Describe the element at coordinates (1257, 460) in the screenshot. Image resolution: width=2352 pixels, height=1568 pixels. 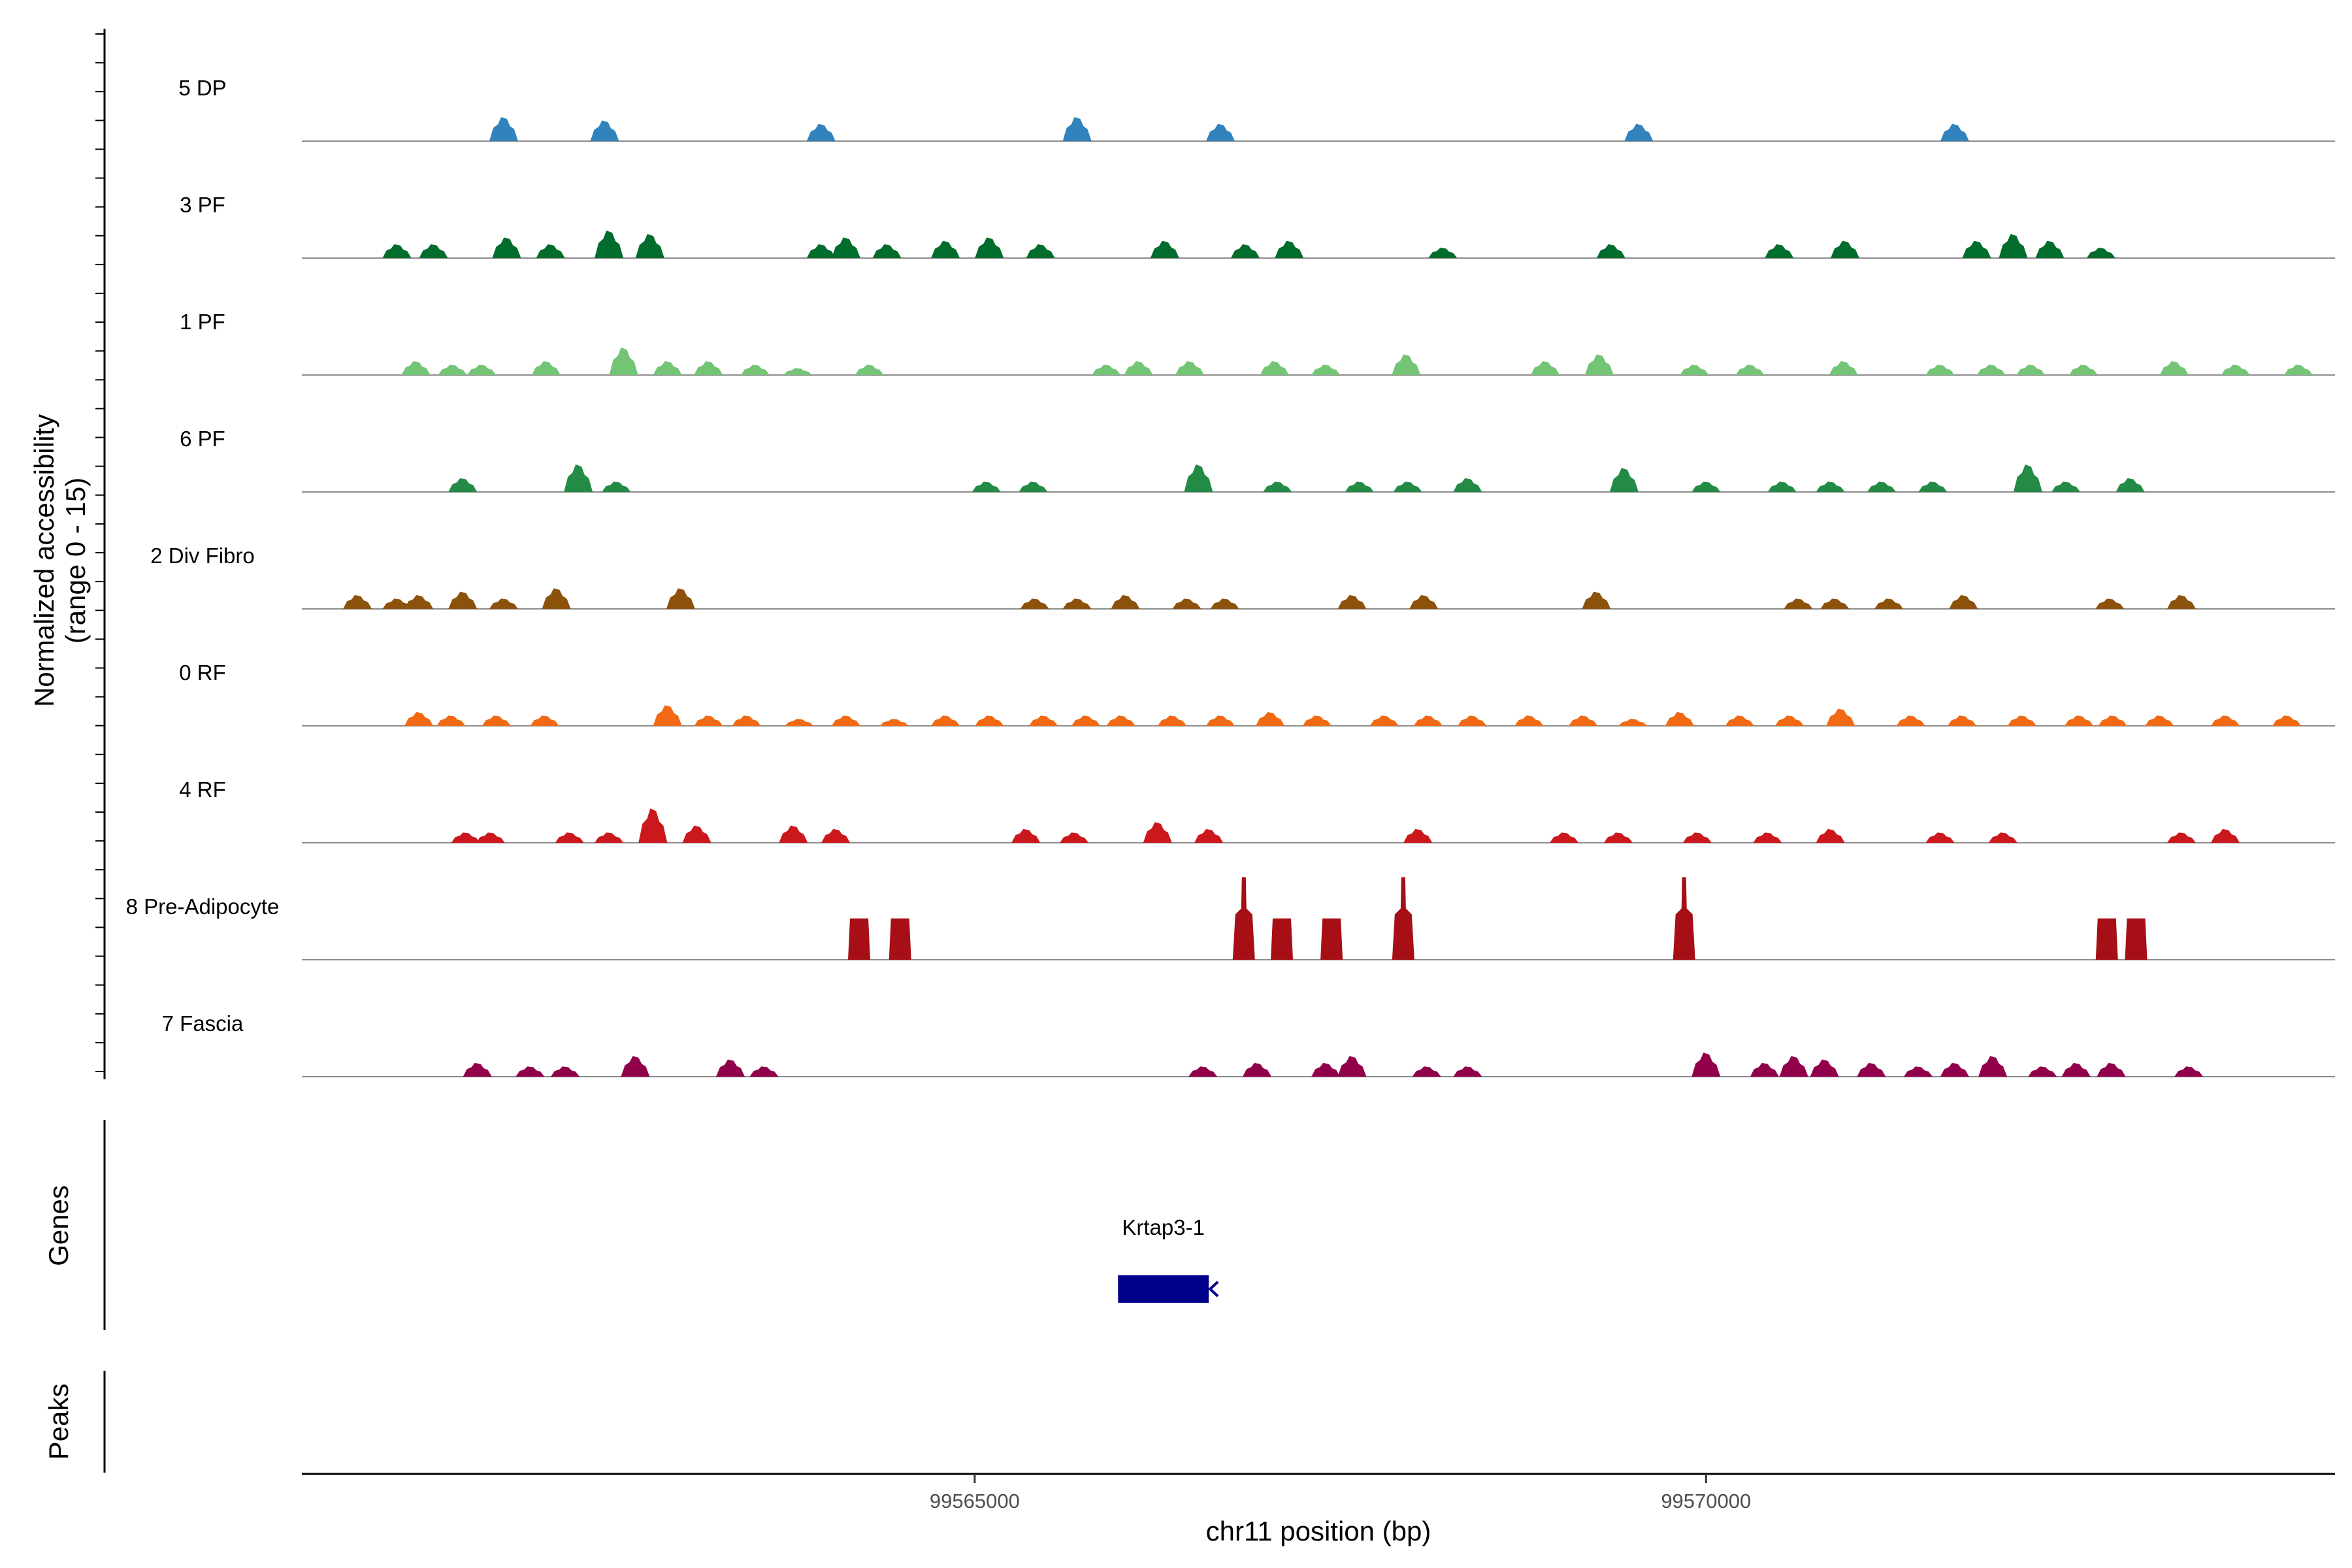
I see `track-6-pf: 6 PF` at that location.